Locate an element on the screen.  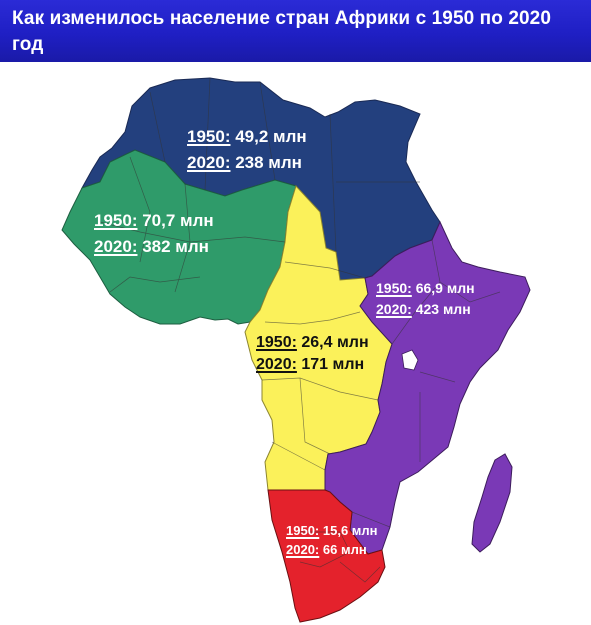
west-1950-value: 70,7 млн is located at coordinates (178, 220).